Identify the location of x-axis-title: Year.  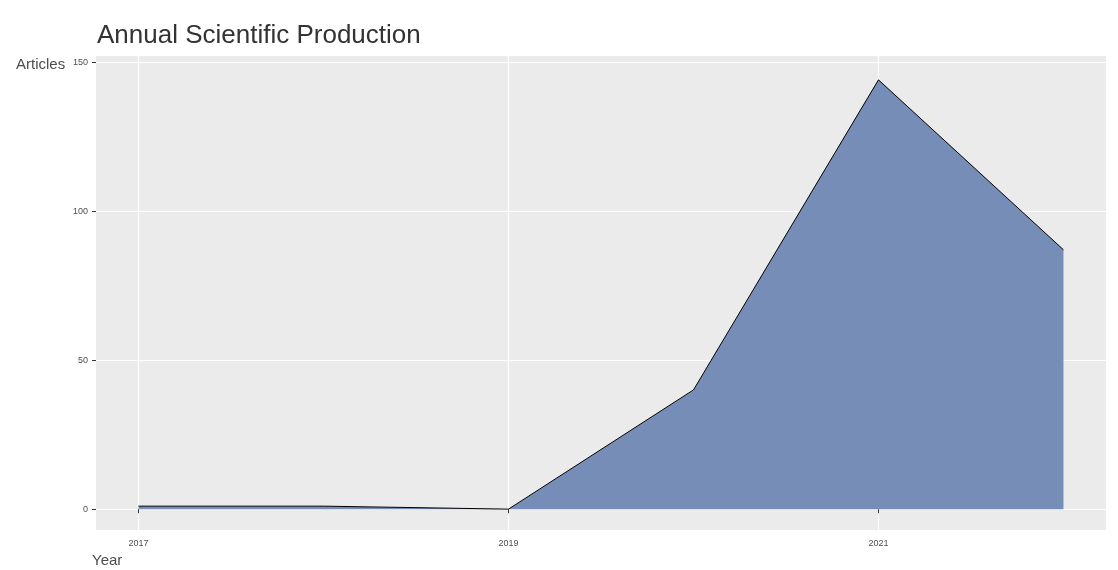
(107, 559).